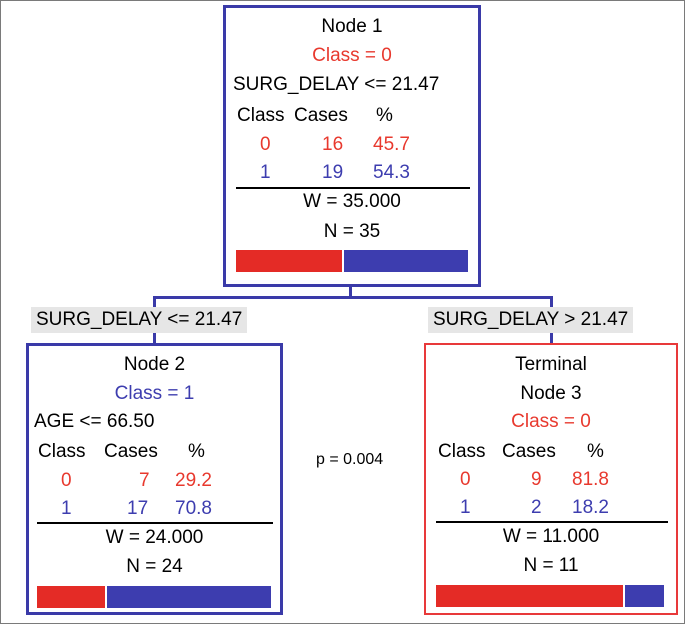 The width and height of the screenshot is (685, 624). I want to click on row0-percent: 29.2, so click(193, 480).